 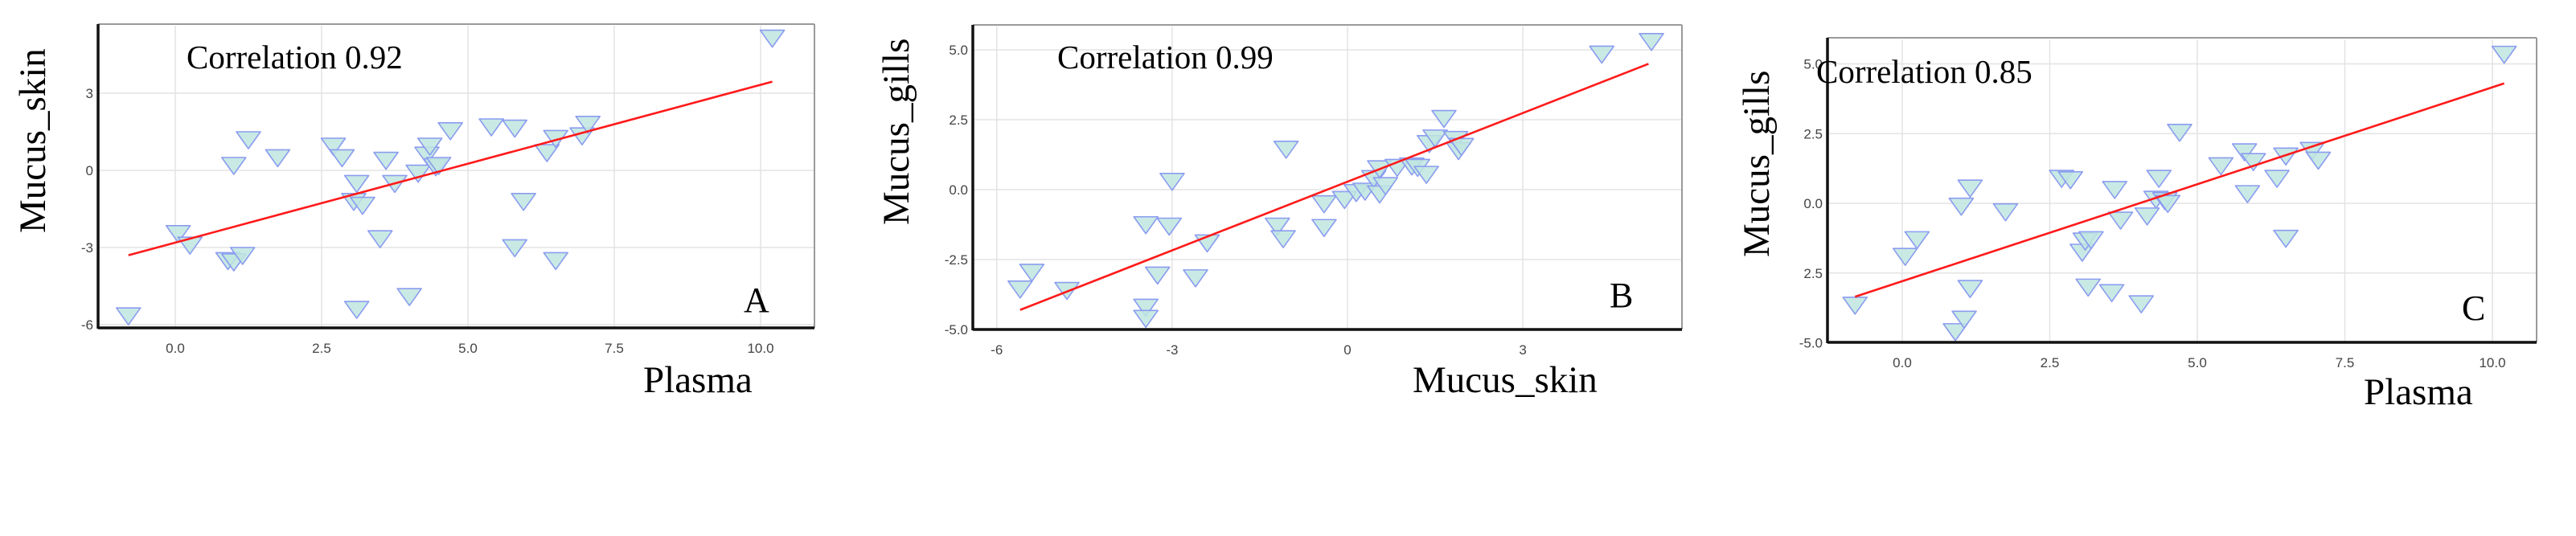 What do you see at coordinates (89, 170) in the screenshot?
I see `panel-a-y-tick-label: 0` at bounding box center [89, 170].